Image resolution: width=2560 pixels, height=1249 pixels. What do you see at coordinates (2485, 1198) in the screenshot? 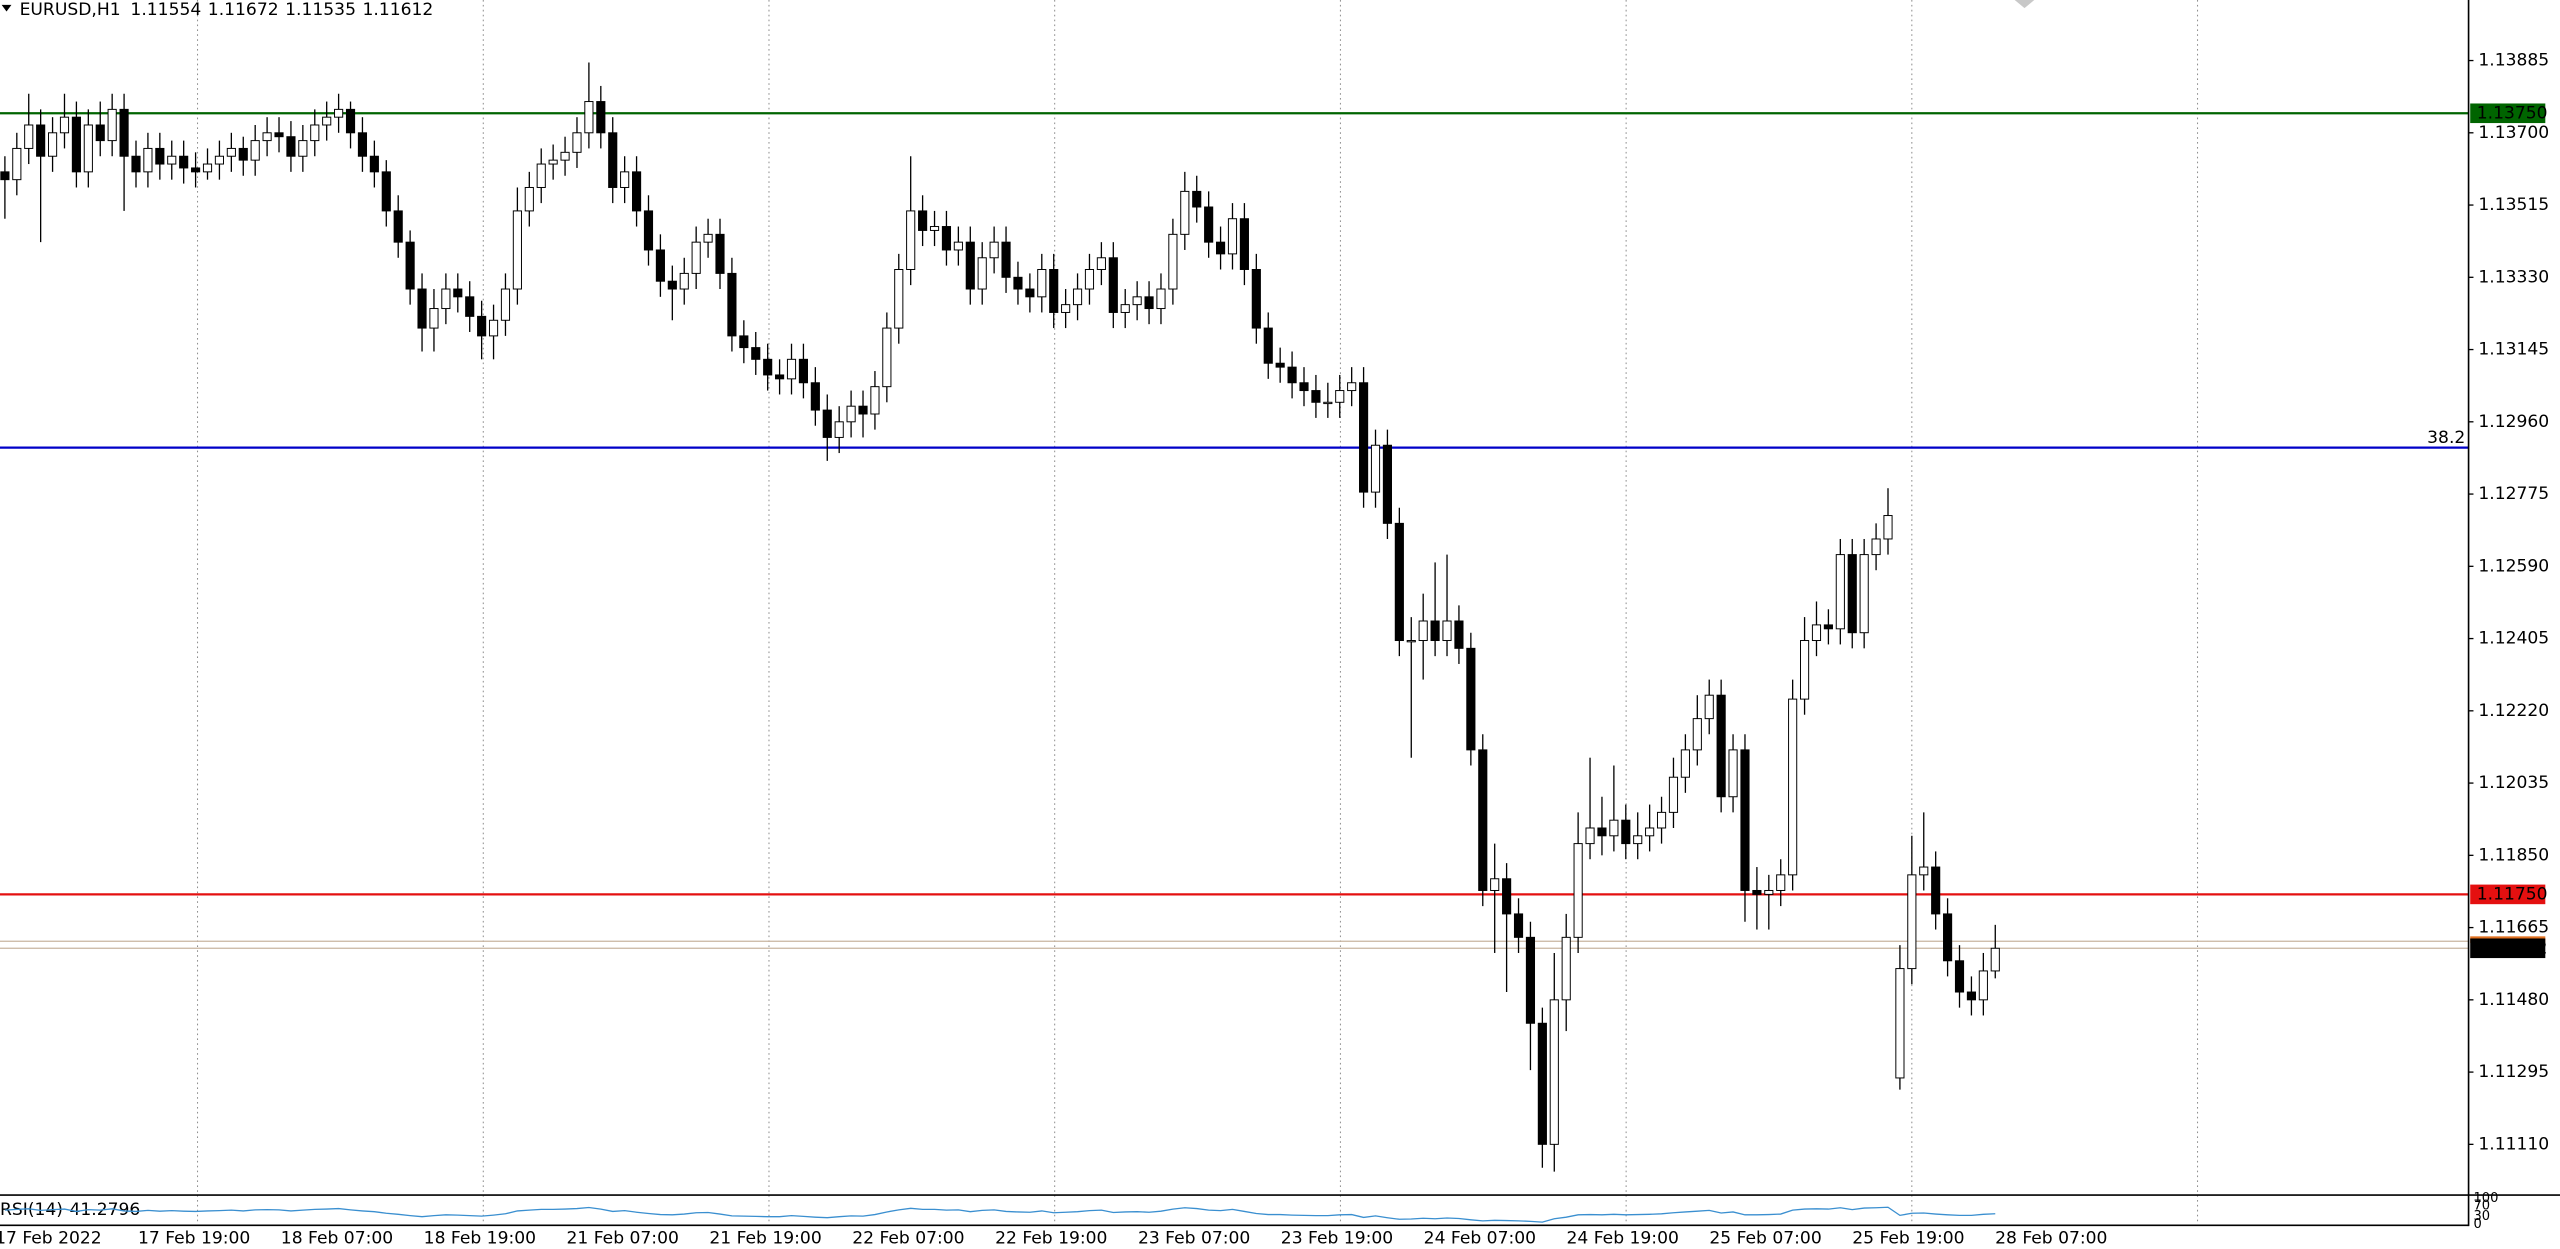
I see `rsi-tick-label: 100` at bounding box center [2485, 1198].